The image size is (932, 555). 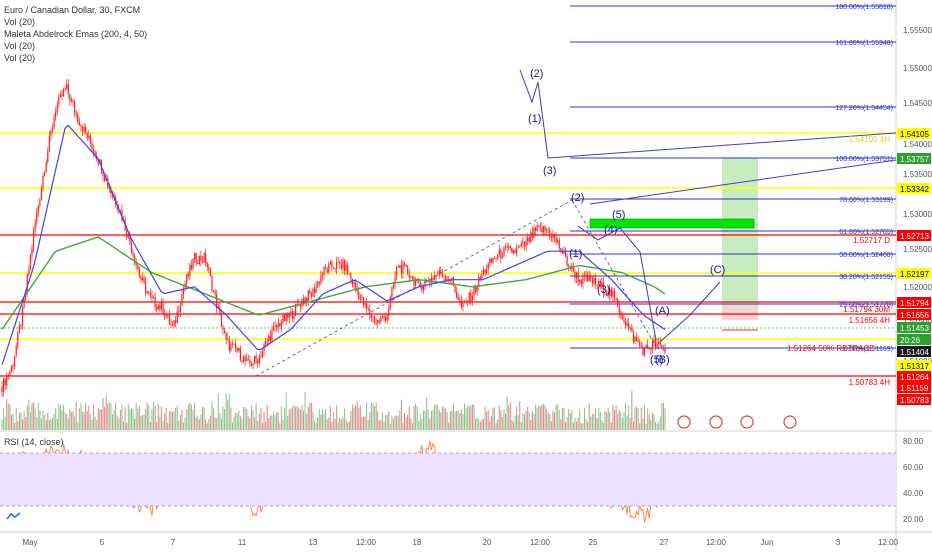 I want to click on price-tag-text: 1.51794, so click(x=914, y=303).